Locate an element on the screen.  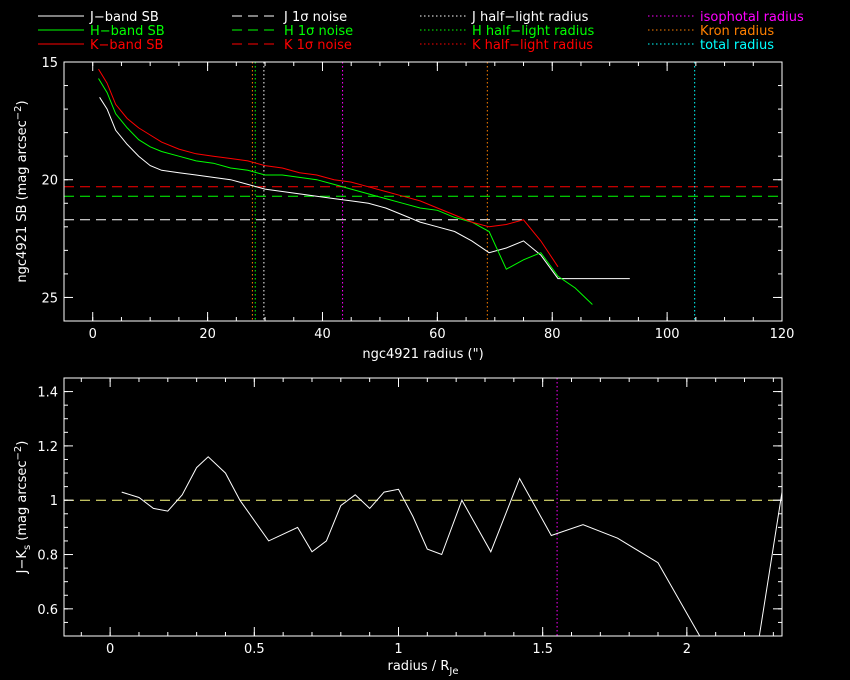
legend-label-9: isophotal radius is located at coordinates (752, 17).